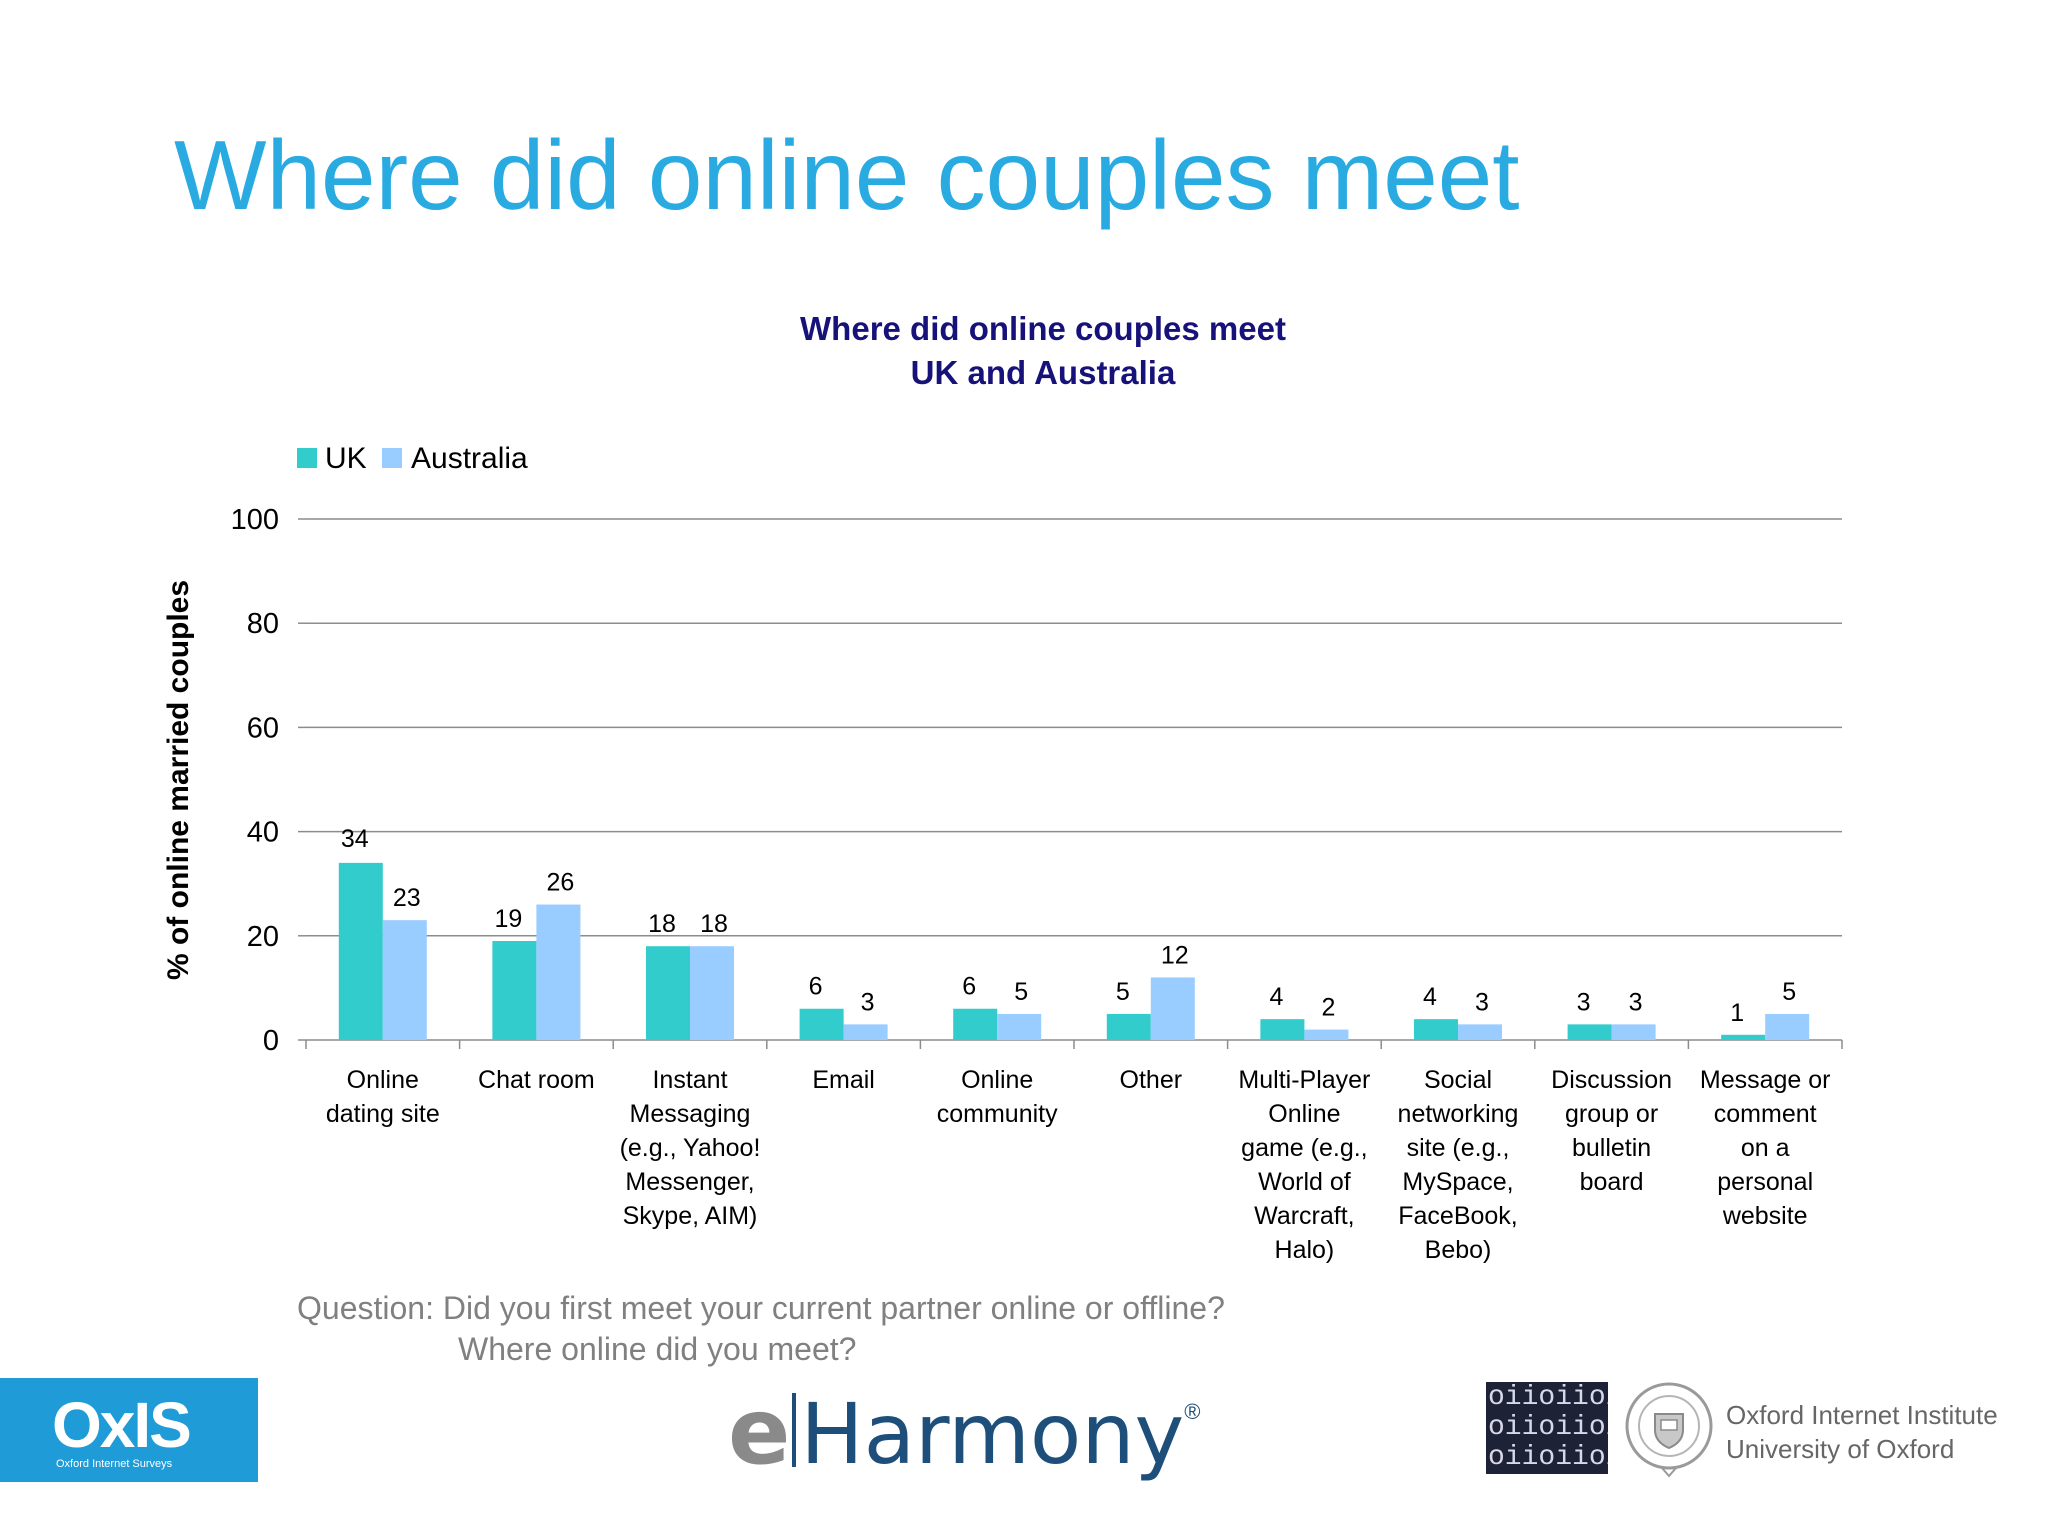 The height and width of the screenshot is (1536, 2048). I want to click on category-label-8: networking, so click(1458, 1114).